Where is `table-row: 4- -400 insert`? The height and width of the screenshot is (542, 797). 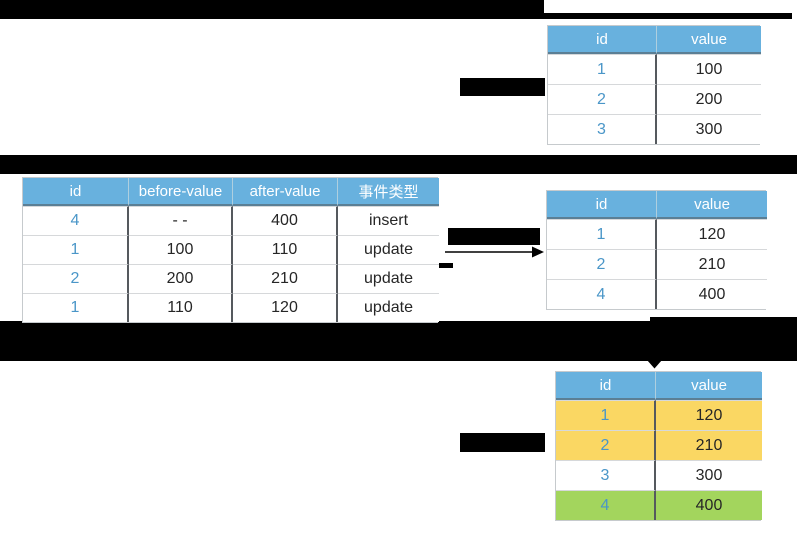 table-row: 4- -400 insert is located at coordinates (231, 220).